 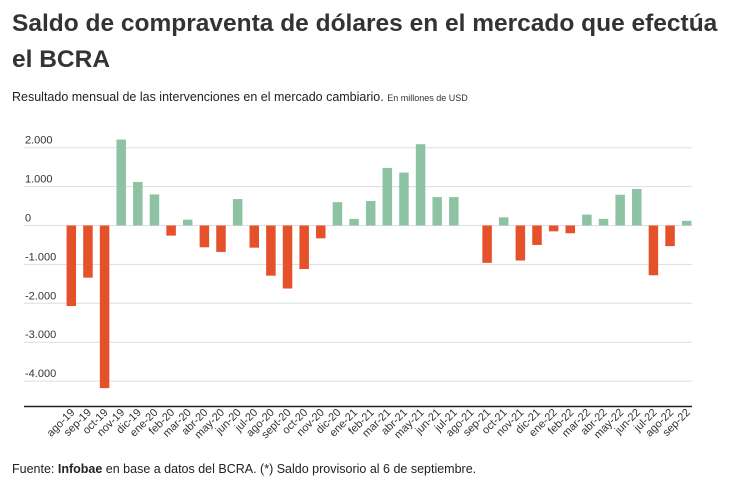 I want to click on y-tick-label: 2.000, so click(x=39, y=141).